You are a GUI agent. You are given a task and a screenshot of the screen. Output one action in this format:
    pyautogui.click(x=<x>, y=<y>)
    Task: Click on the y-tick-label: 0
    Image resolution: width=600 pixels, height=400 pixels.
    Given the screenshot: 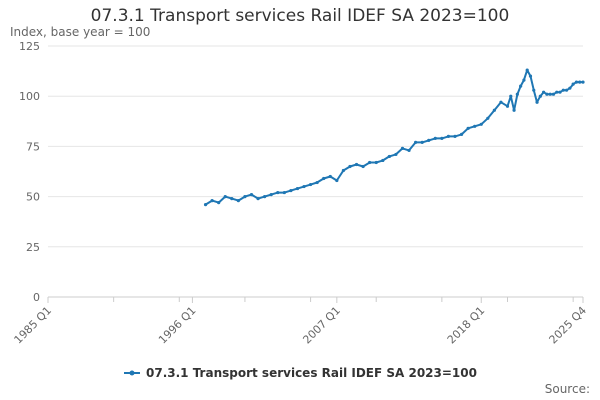 What is the action you would take?
    pyautogui.click(x=36, y=297)
    